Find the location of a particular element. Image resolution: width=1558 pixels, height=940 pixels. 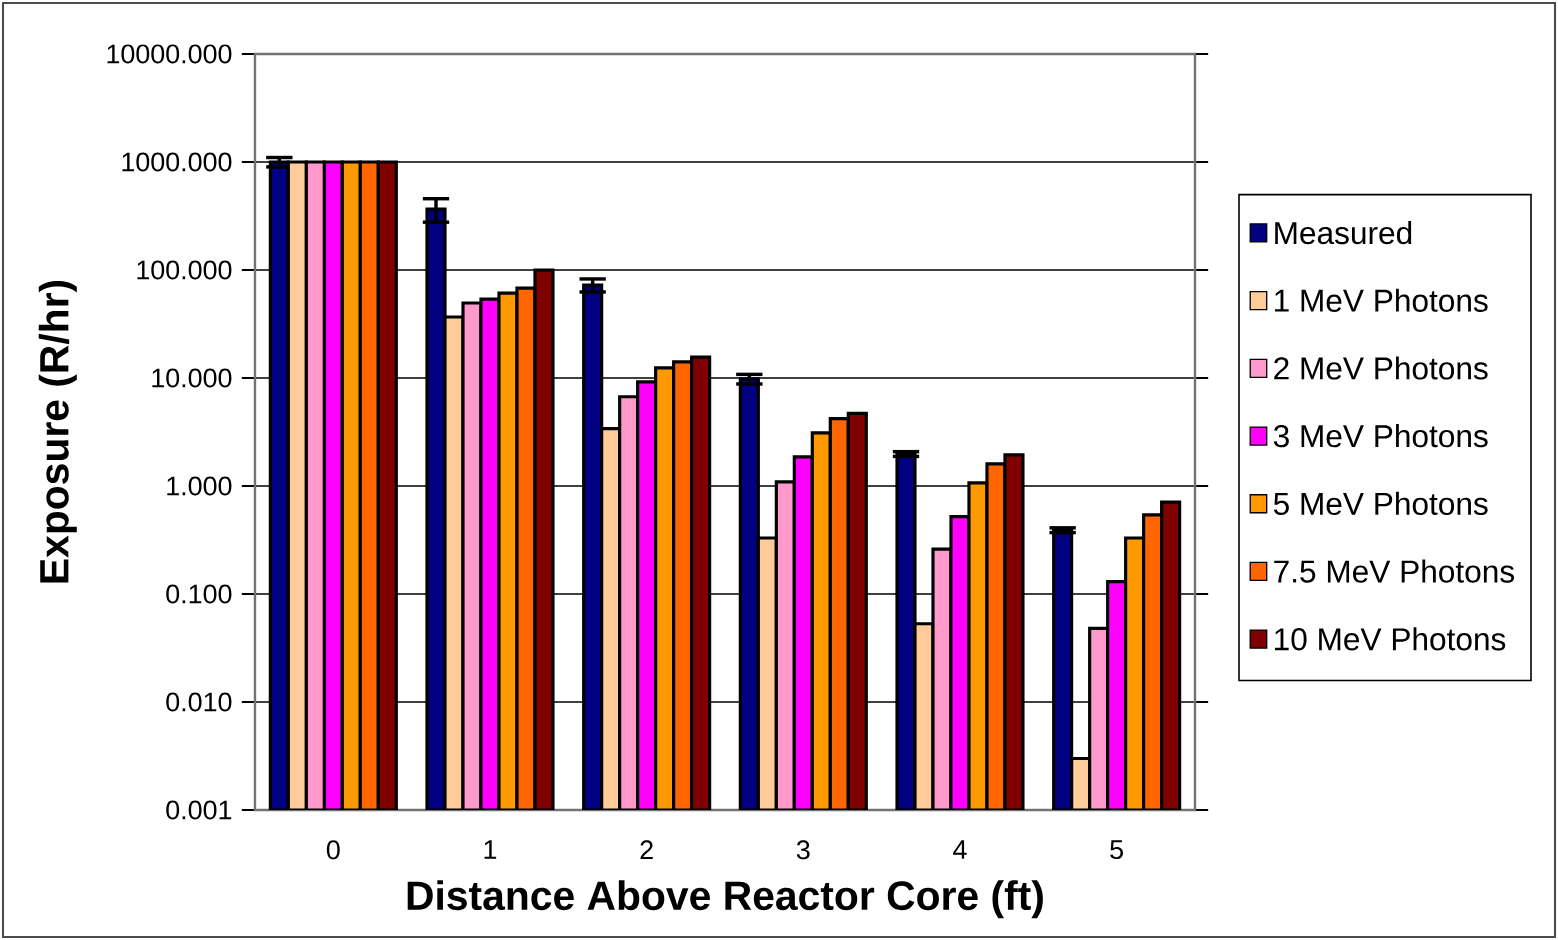

x-tick-label: 0 is located at coordinates (333, 850).